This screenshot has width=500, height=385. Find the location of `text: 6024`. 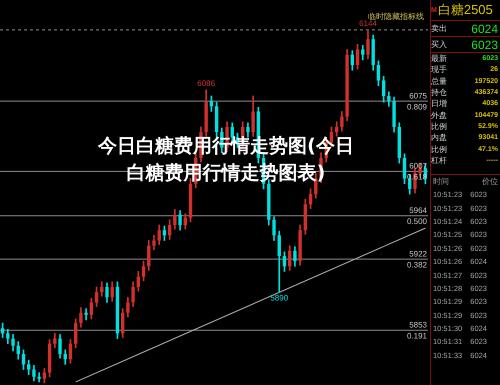

text: 6024 is located at coordinates (484, 29).